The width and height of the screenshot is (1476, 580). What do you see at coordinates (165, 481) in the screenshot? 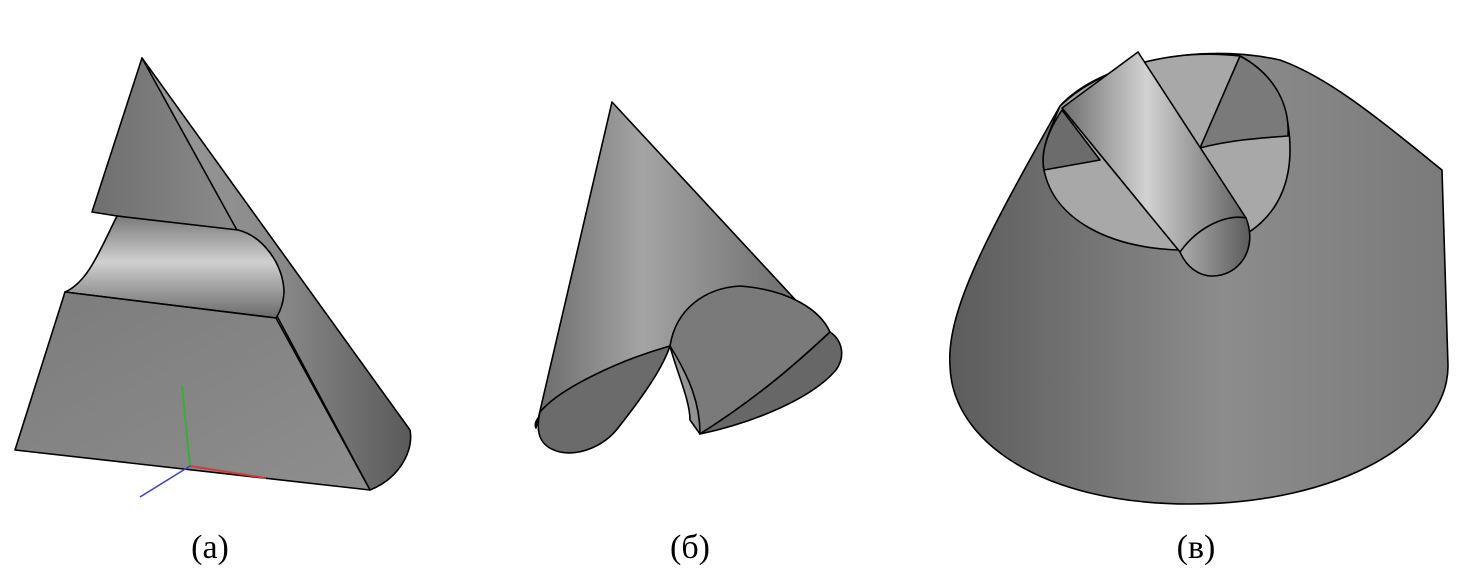
I see `axis-z-line` at bounding box center [165, 481].